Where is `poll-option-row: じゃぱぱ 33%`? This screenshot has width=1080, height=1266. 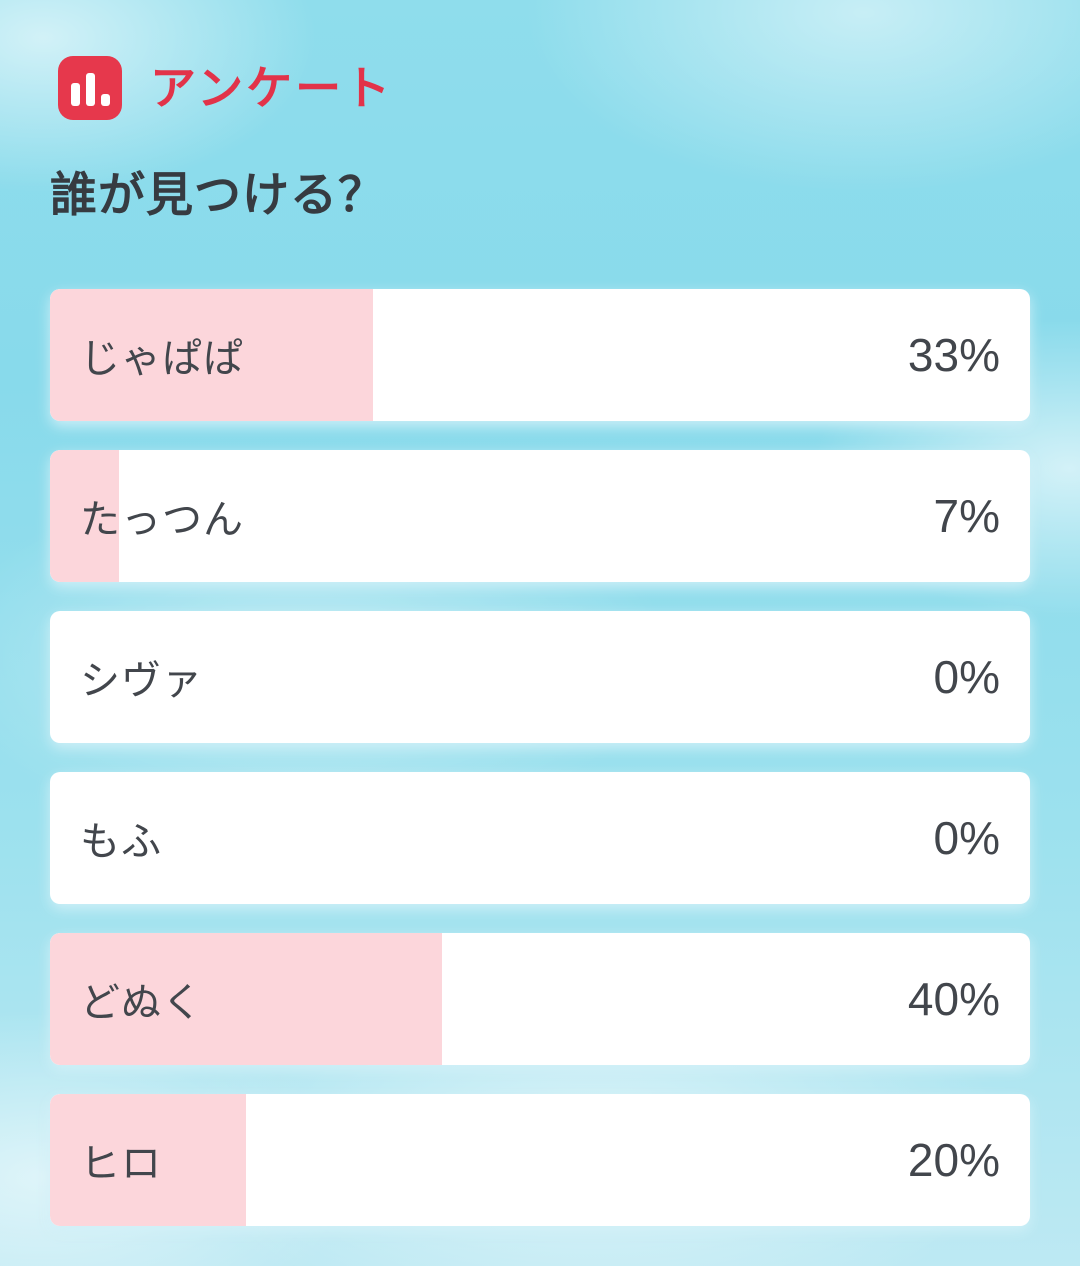
poll-option-row: じゃぱぱ 33% is located at coordinates (540, 355).